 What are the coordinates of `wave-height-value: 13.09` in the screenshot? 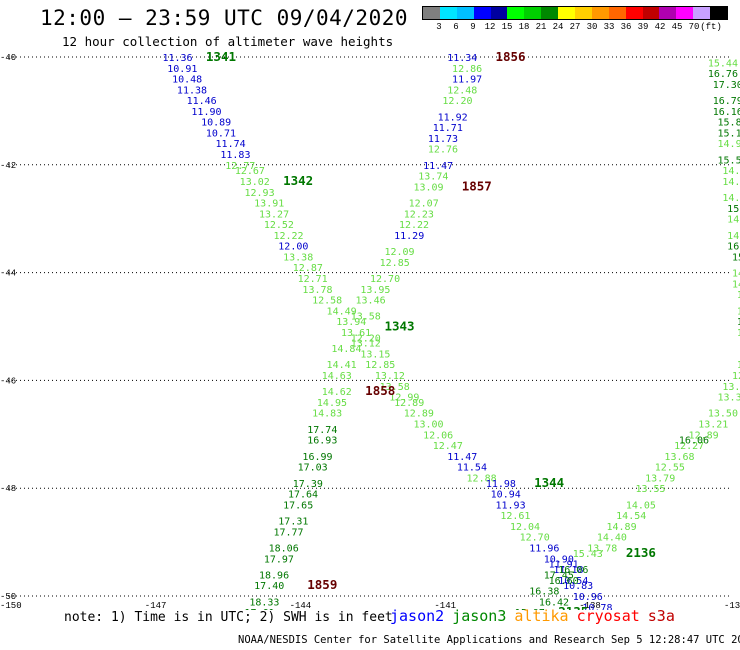 It's located at (428, 187).